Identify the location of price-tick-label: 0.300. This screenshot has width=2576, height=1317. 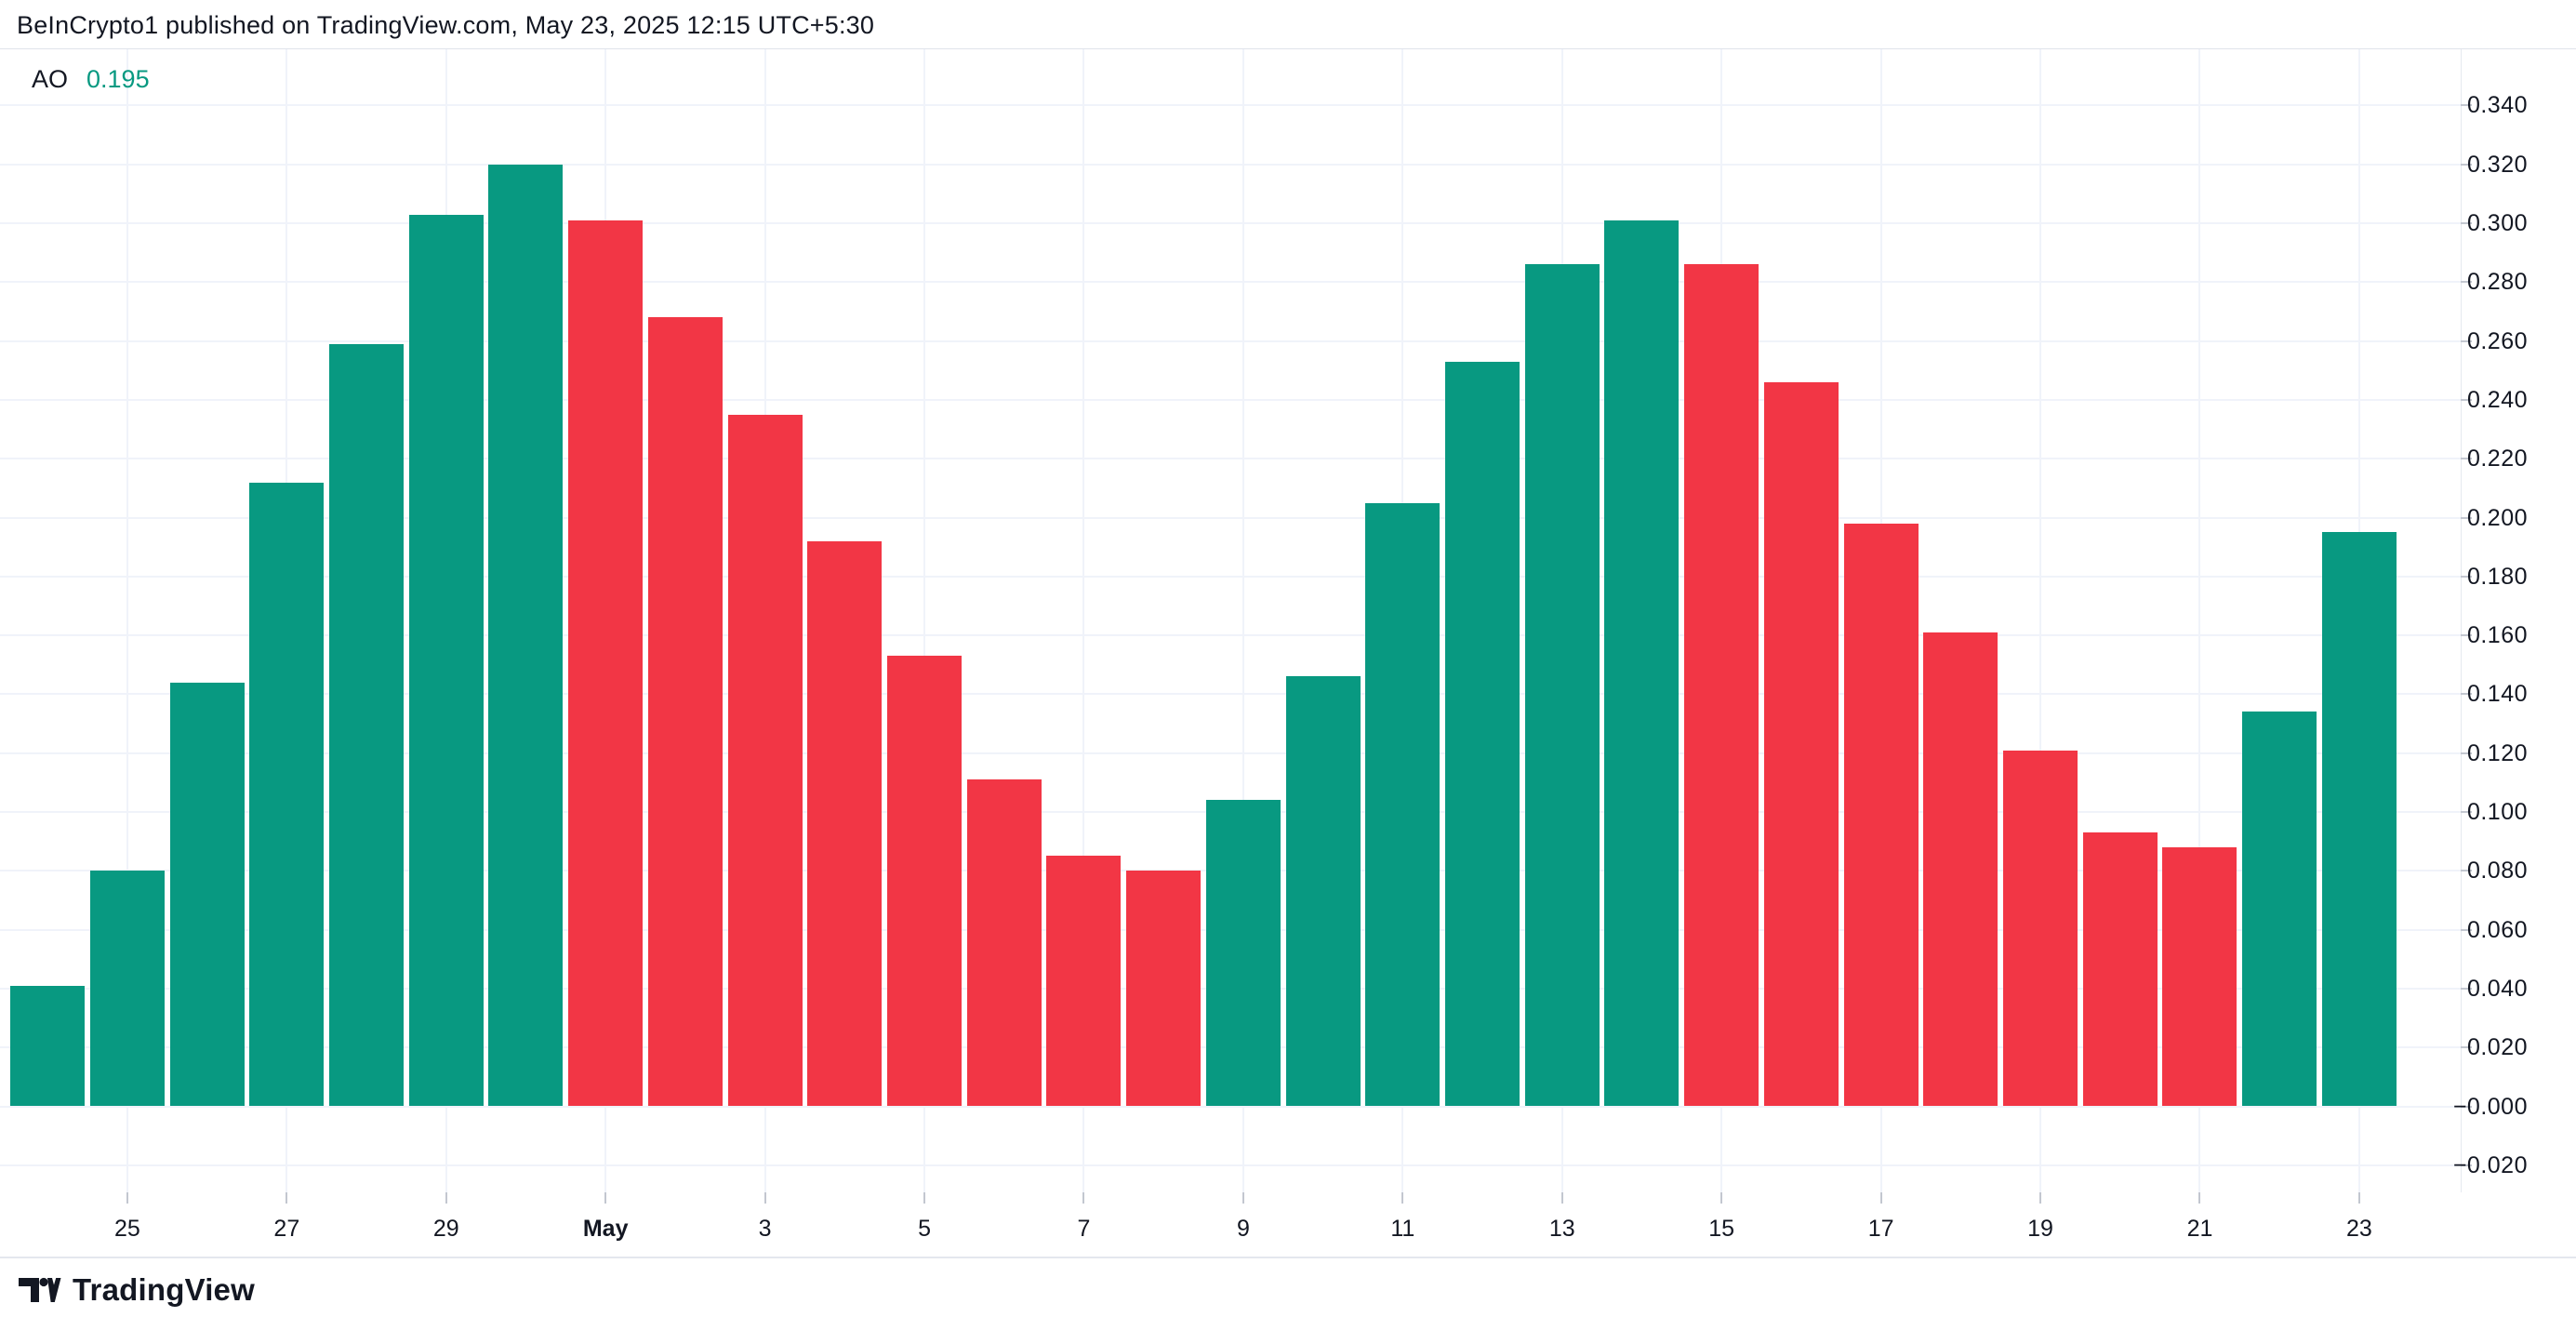
(2497, 223).